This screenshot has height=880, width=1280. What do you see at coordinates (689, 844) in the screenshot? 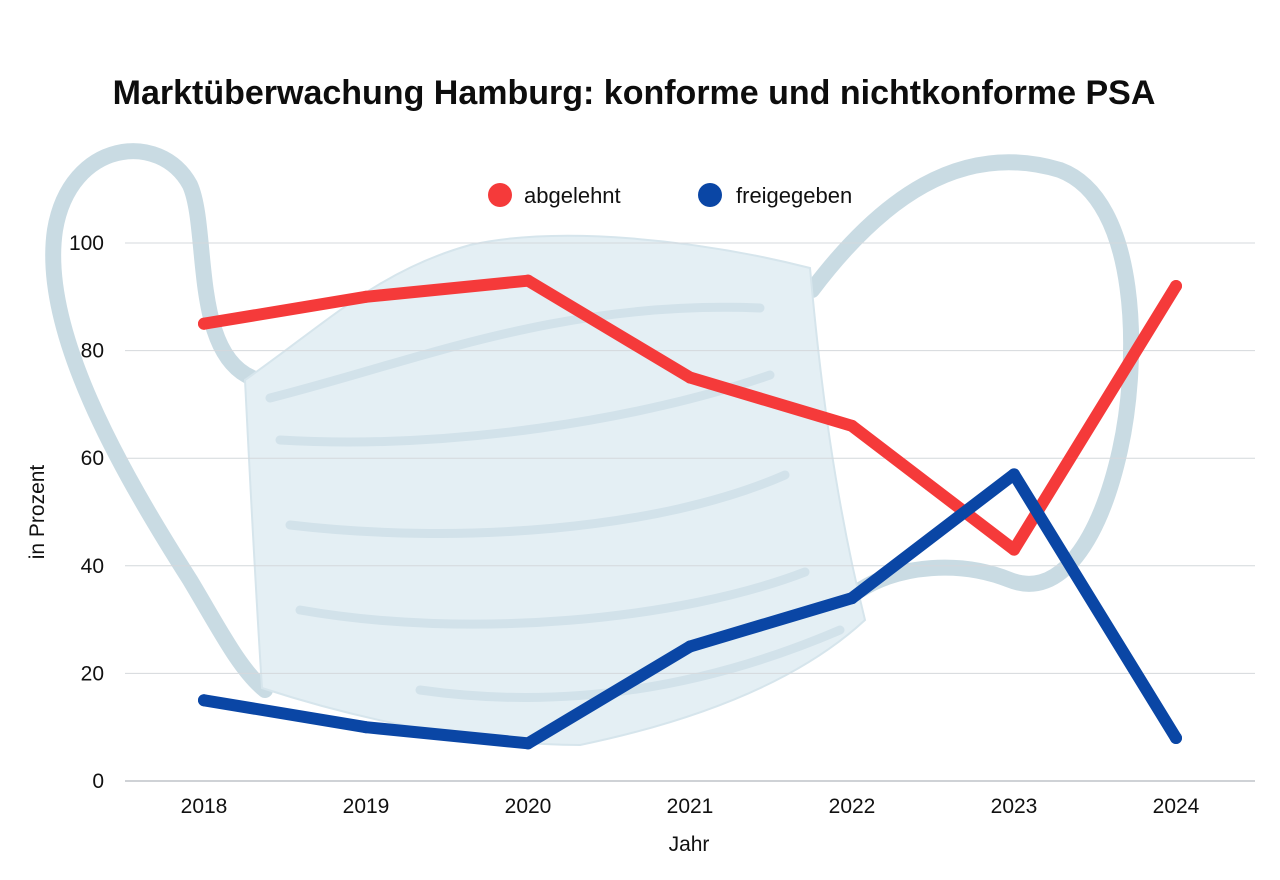
I see `x-axis-label: Jahr` at bounding box center [689, 844].